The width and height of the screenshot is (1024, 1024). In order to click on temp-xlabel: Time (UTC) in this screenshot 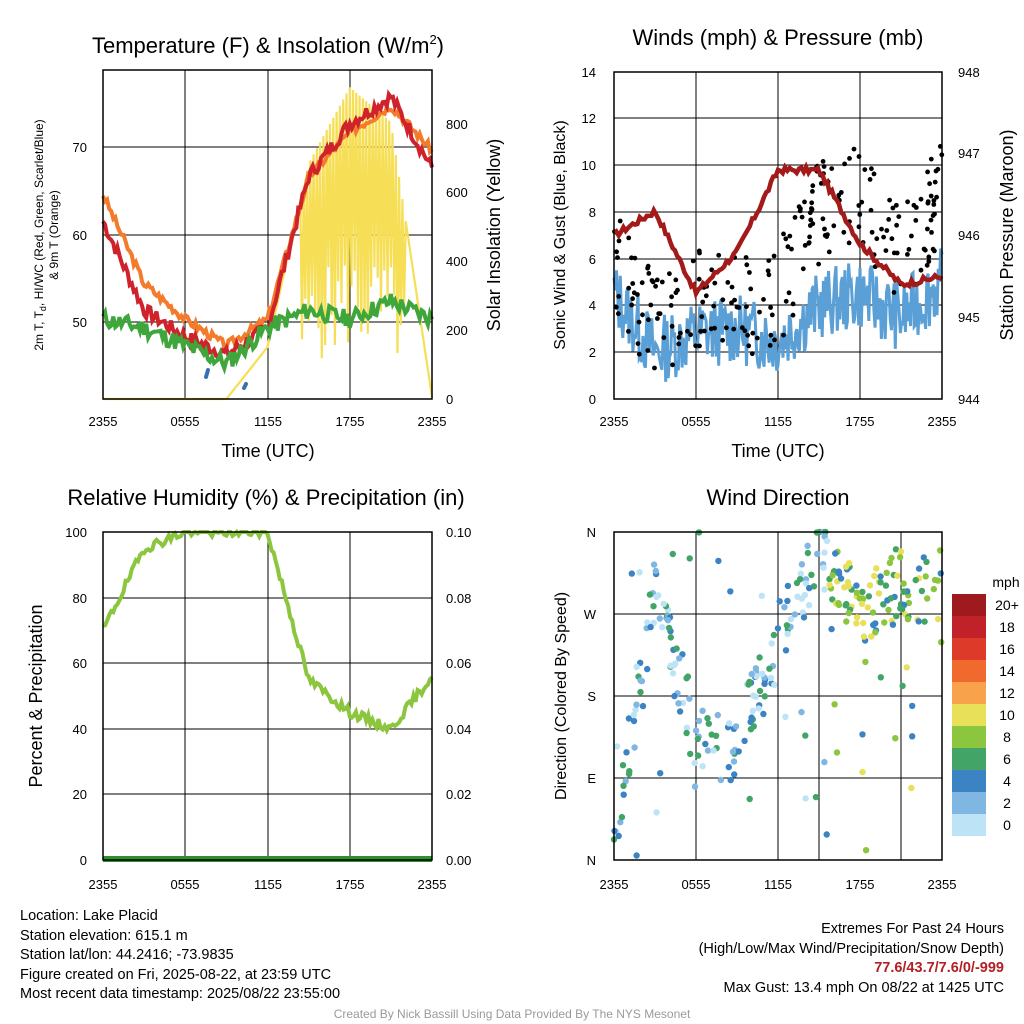, I will do `click(267, 451)`.